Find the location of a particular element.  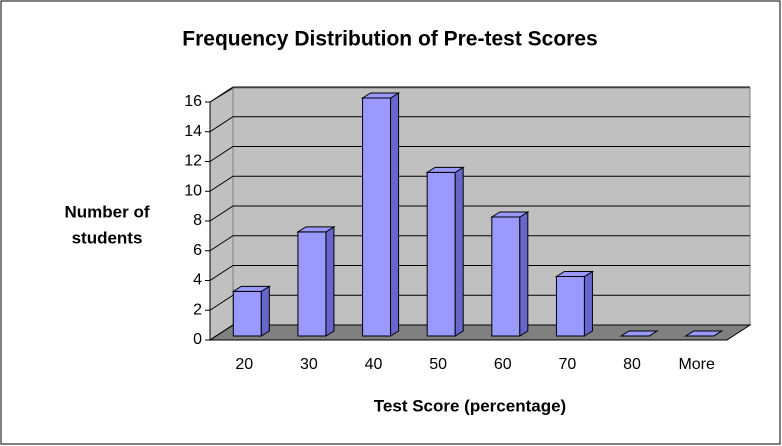

floor is located at coordinates (480, 332).